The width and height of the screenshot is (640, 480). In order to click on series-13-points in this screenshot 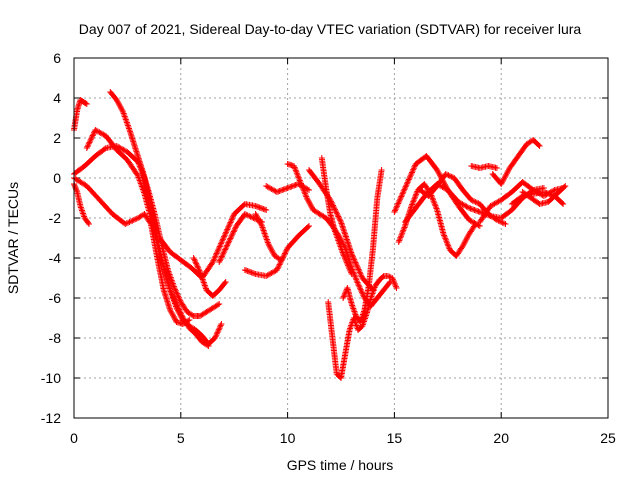, I will do `click(341, 230)`.